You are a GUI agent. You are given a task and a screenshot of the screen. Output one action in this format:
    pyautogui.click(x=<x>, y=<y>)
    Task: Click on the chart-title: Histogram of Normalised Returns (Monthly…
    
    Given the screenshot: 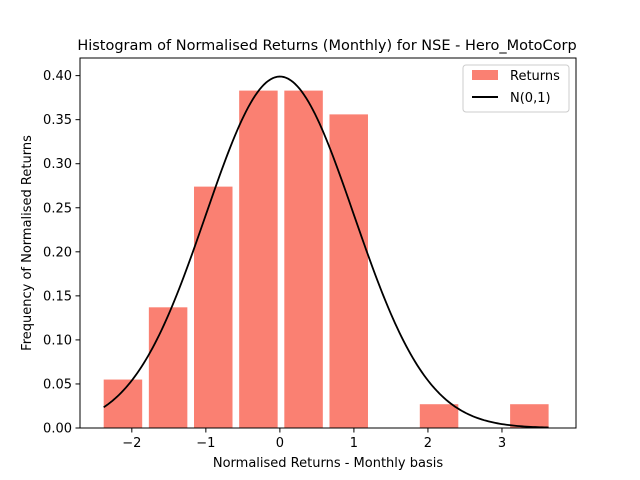 What is the action you would take?
    pyautogui.click(x=326, y=46)
    